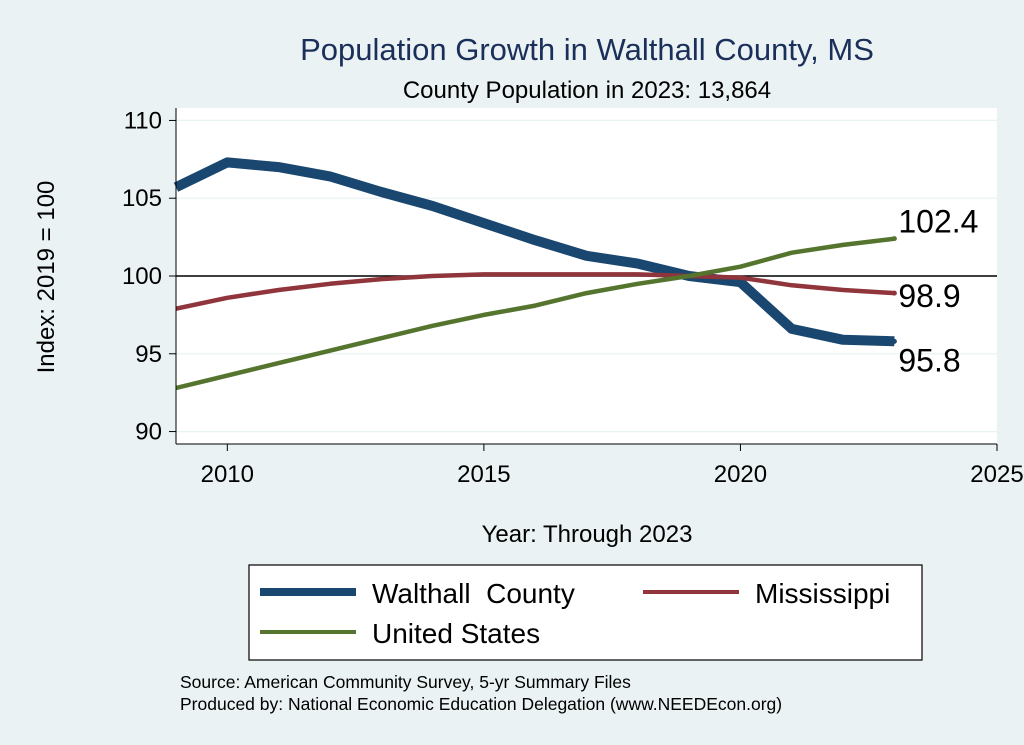 The width and height of the screenshot is (1024, 745). Describe the element at coordinates (227, 474) in the screenshot. I see `x-tick-label-2010: 2010` at that location.